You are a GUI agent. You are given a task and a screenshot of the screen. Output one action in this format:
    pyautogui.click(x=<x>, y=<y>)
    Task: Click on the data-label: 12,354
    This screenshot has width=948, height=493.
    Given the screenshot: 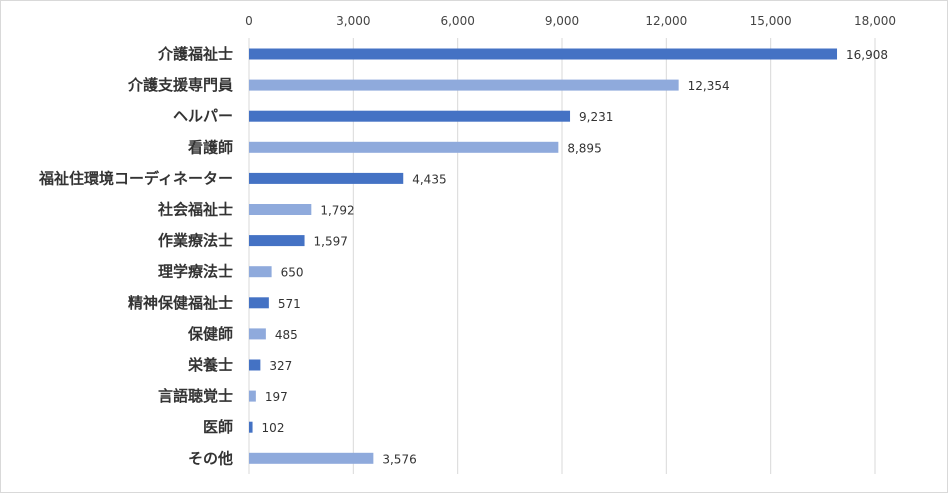 What is the action you would take?
    pyautogui.click(x=709, y=86)
    